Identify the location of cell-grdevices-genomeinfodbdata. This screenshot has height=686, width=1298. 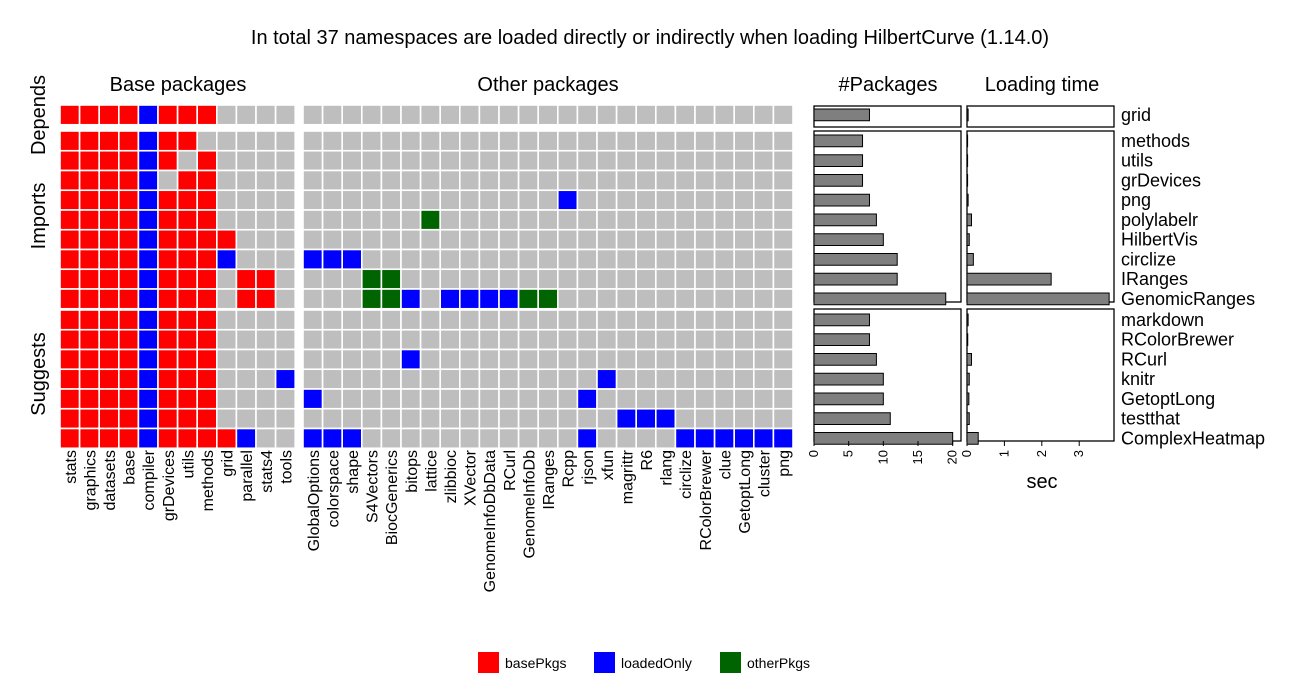
(489, 180).